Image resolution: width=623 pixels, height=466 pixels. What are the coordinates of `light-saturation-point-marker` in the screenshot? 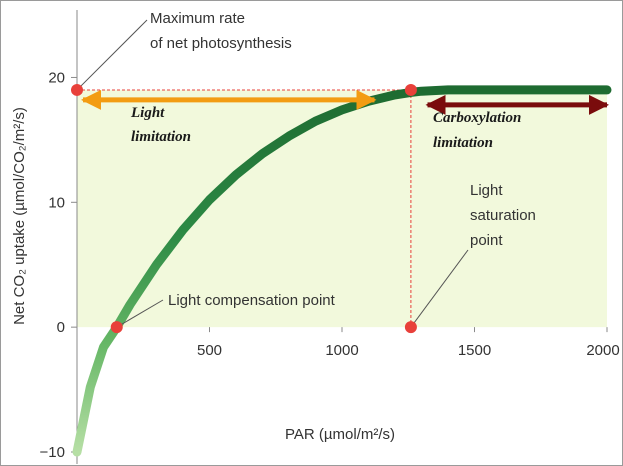 It's located at (410, 89).